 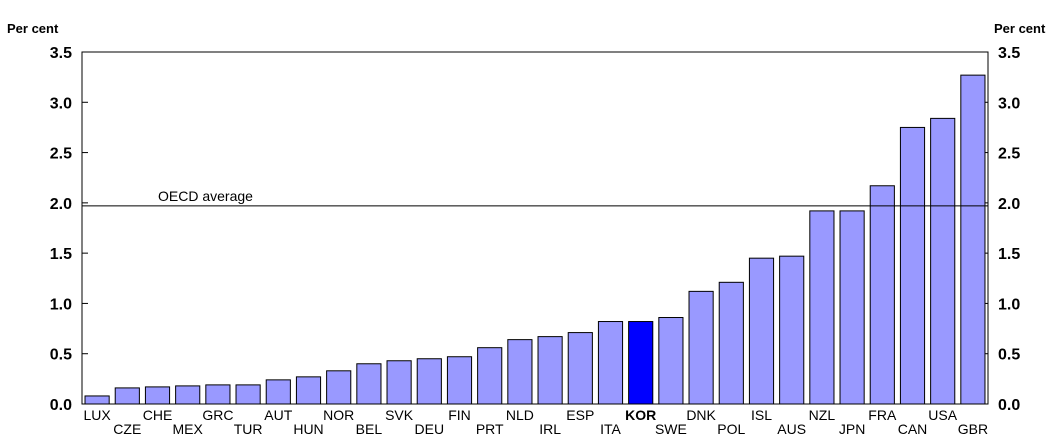 What do you see at coordinates (852, 307) in the screenshot?
I see `bar-jpn` at bounding box center [852, 307].